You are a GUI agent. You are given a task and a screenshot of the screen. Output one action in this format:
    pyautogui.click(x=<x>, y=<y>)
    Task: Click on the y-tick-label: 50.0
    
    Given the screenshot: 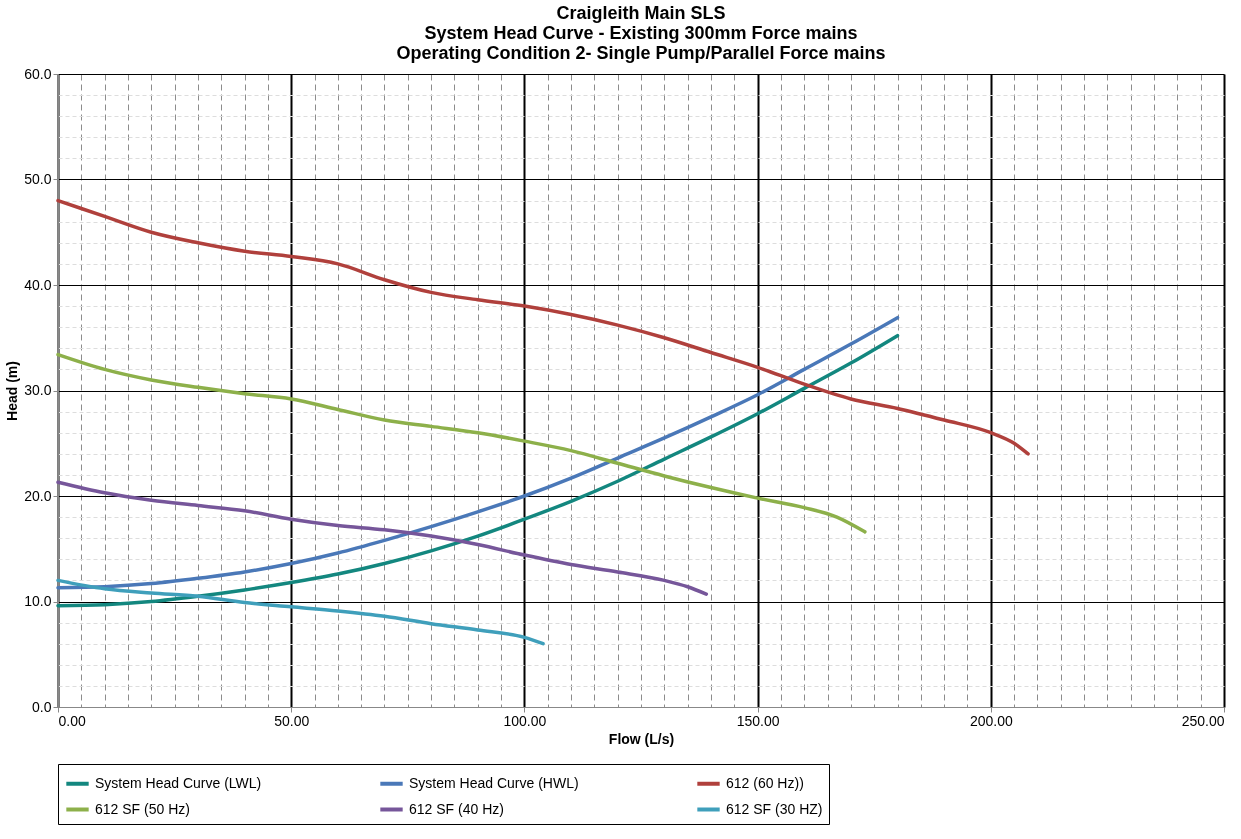 What is the action you would take?
    pyautogui.click(x=38, y=179)
    